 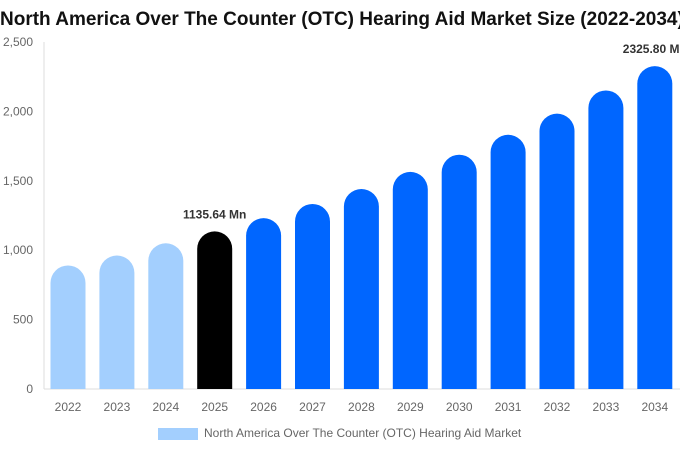 What do you see at coordinates (214, 214) in the screenshot?
I see `data-label: 1135.64 Mn` at bounding box center [214, 214].